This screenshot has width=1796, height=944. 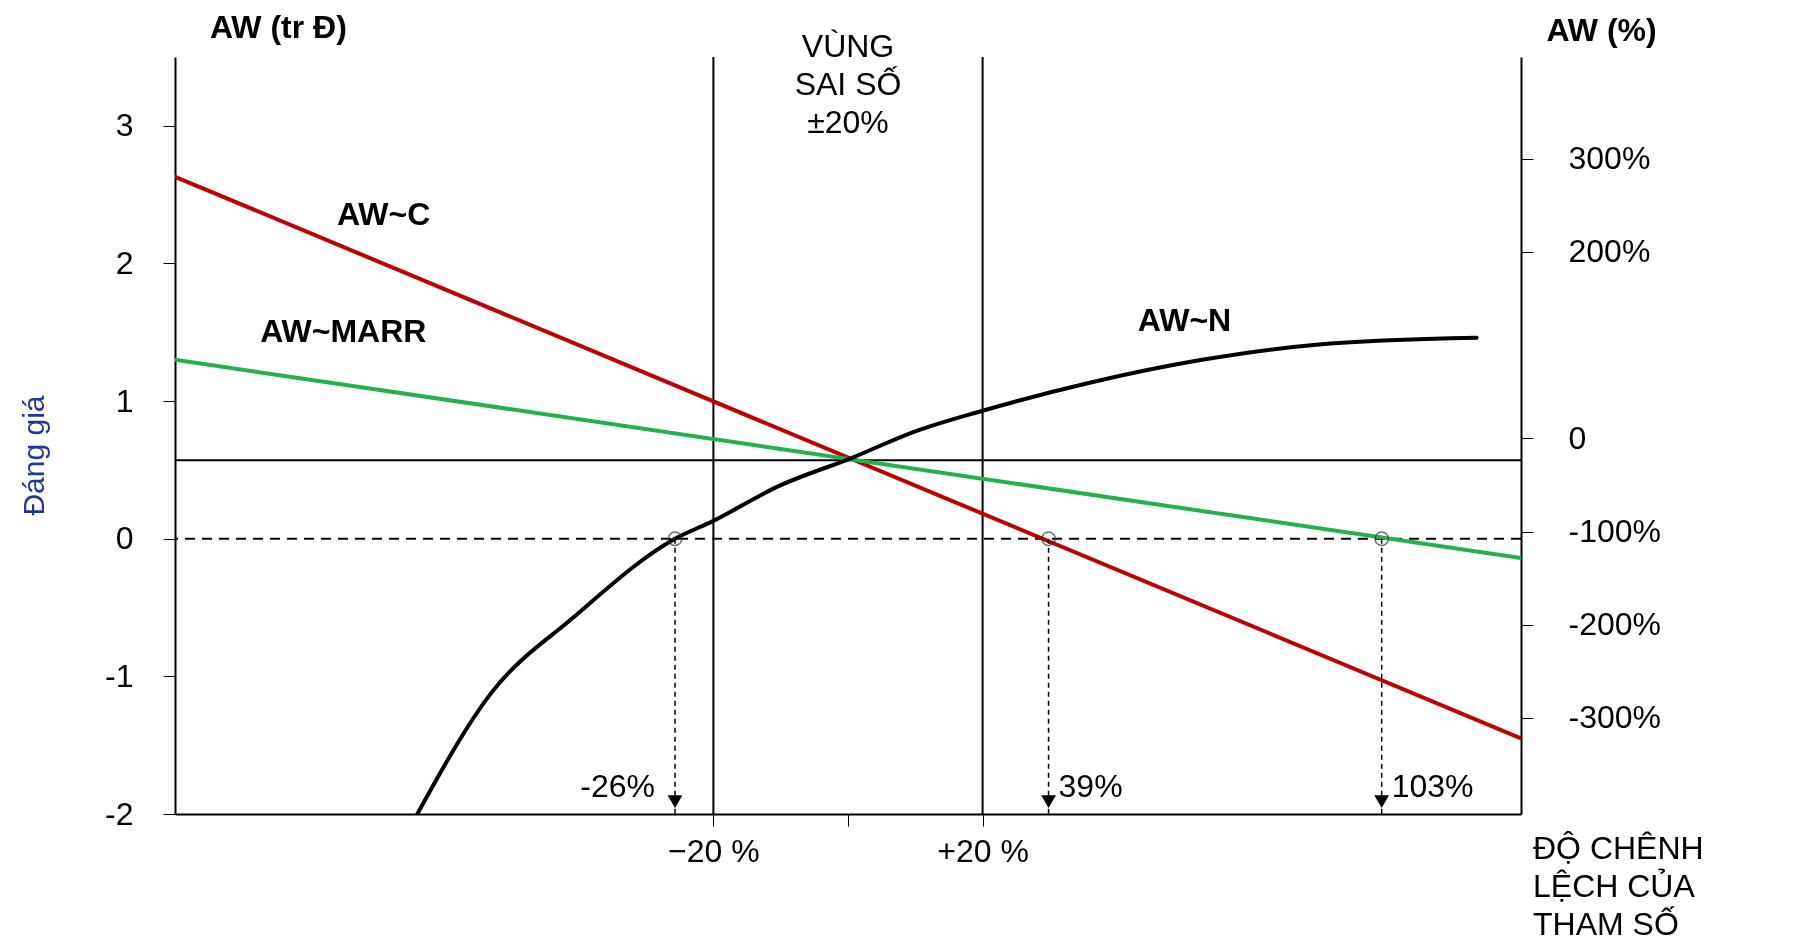 I want to click on y2-tick-label: -200%, so click(x=1614, y=624).